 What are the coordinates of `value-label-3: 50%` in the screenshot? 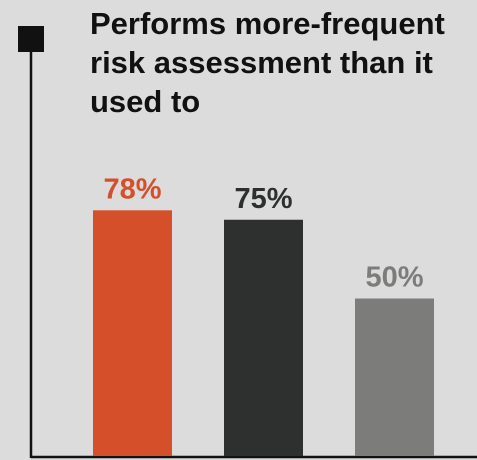 It's located at (394, 278).